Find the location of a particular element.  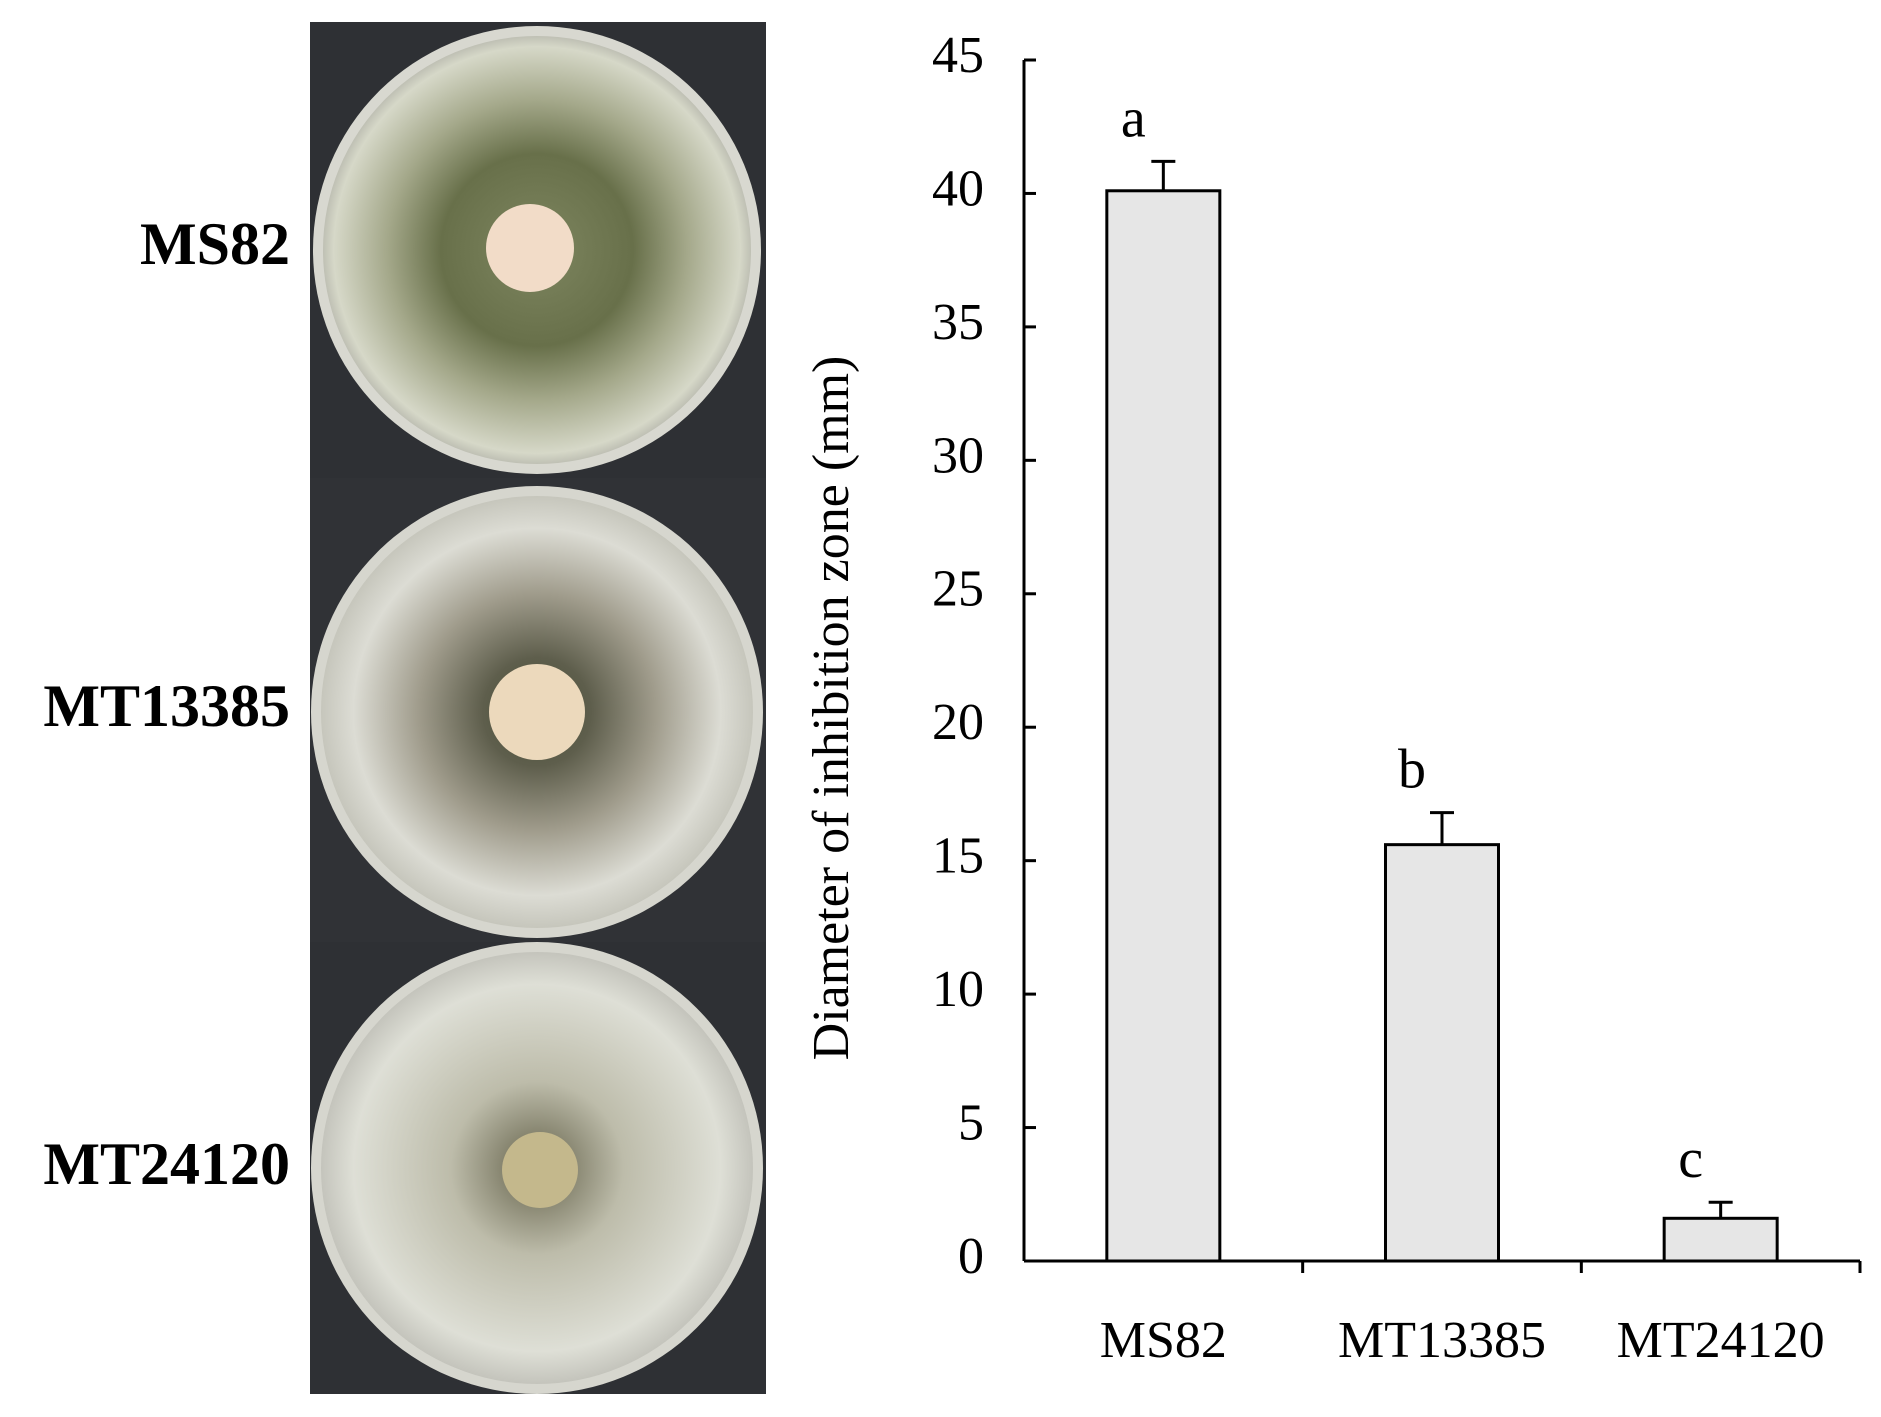

y-tick-label: 20 is located at coordinates (958, 722).